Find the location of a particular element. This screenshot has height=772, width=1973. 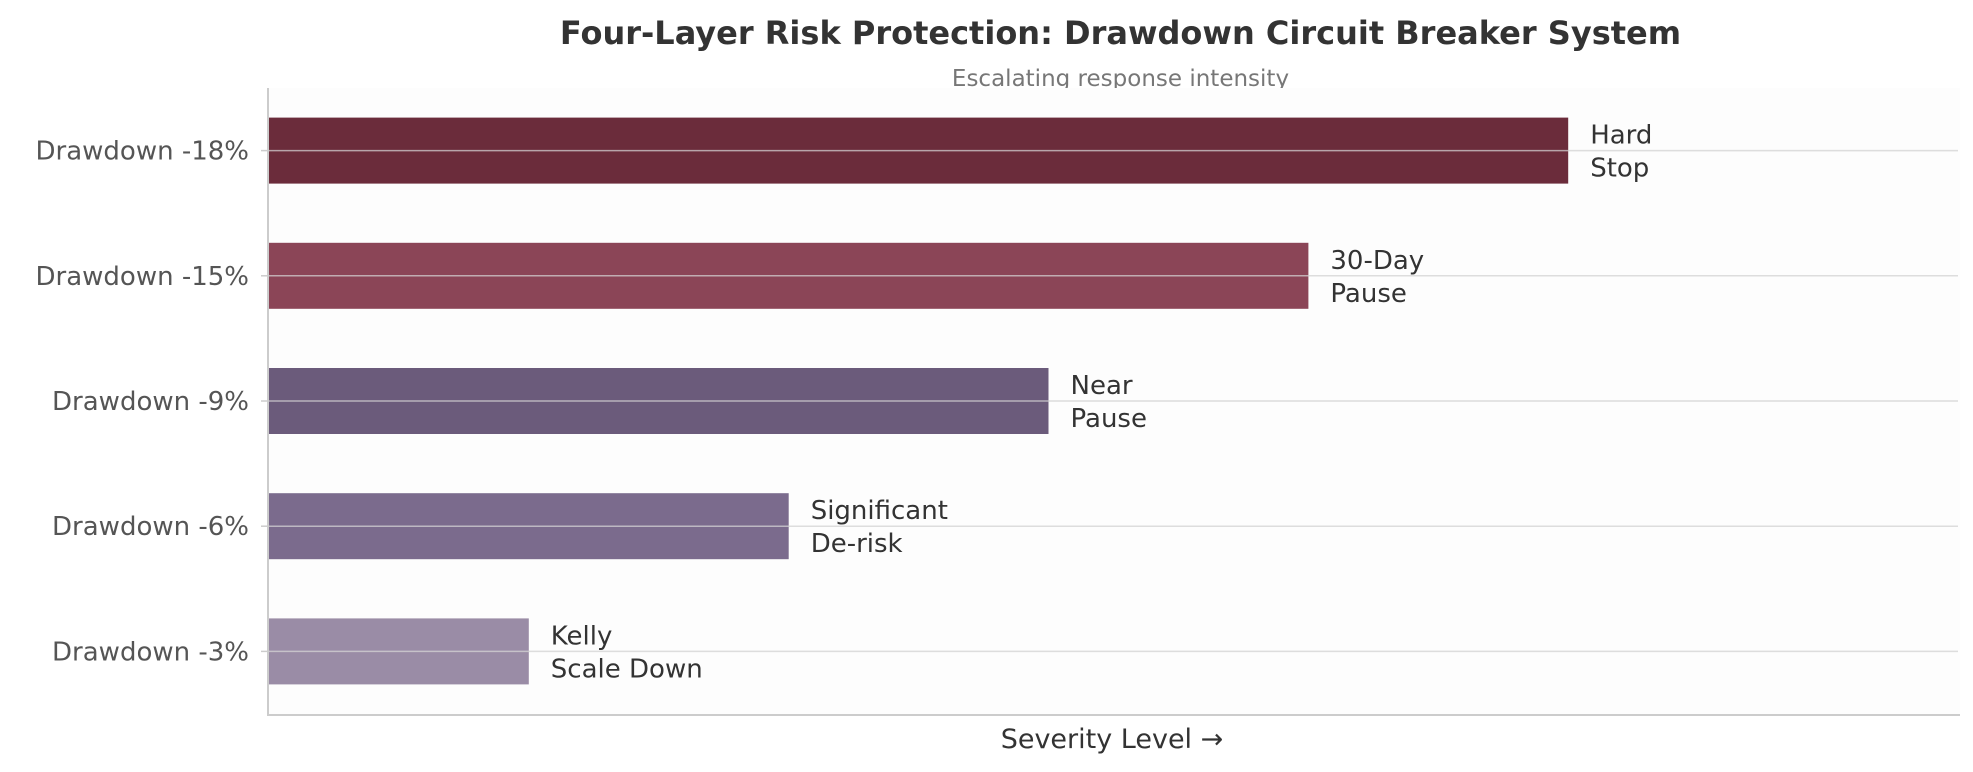

y-tick-label: Drawdown -15% is located at coordinates (143, 277).